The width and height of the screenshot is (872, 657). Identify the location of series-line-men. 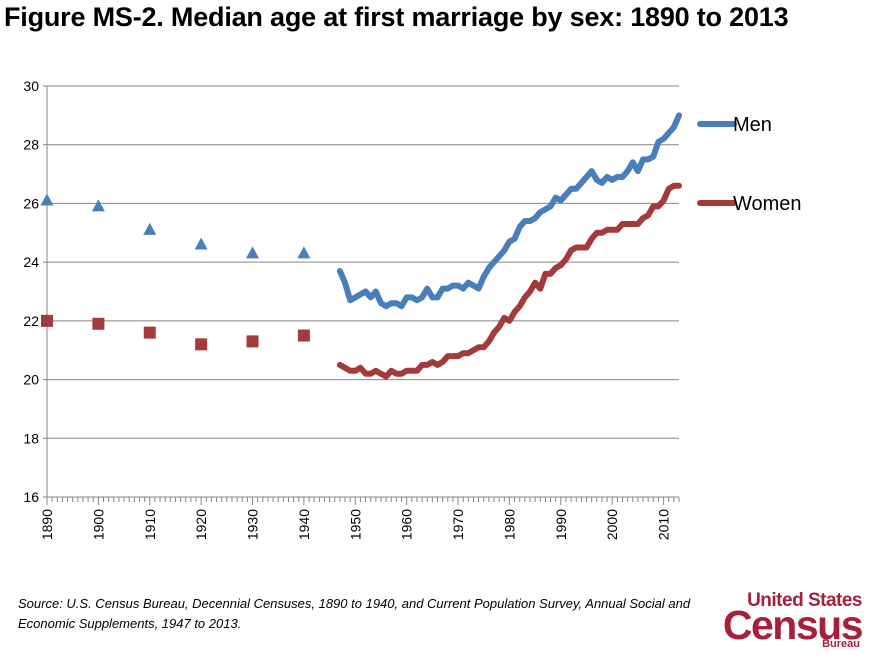
(509, 211).